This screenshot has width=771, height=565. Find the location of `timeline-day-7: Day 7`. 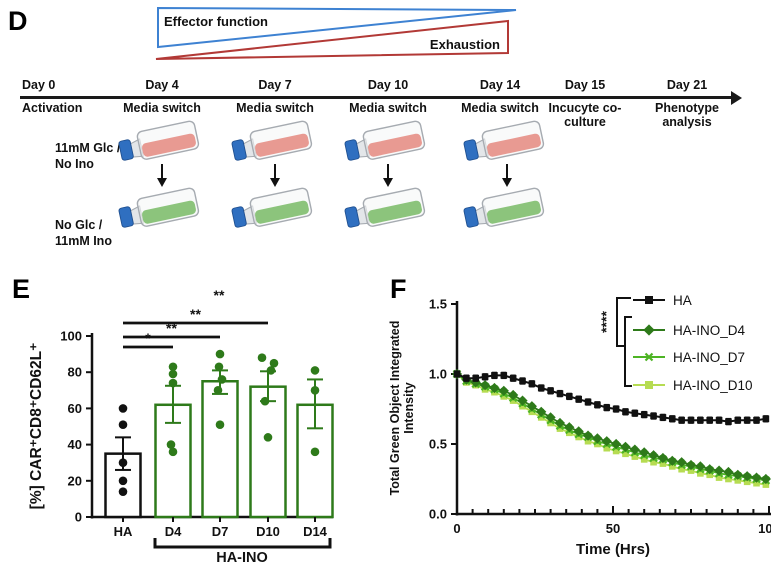

timeline-day-7: Day 7 is located at coordinates (275, 85).